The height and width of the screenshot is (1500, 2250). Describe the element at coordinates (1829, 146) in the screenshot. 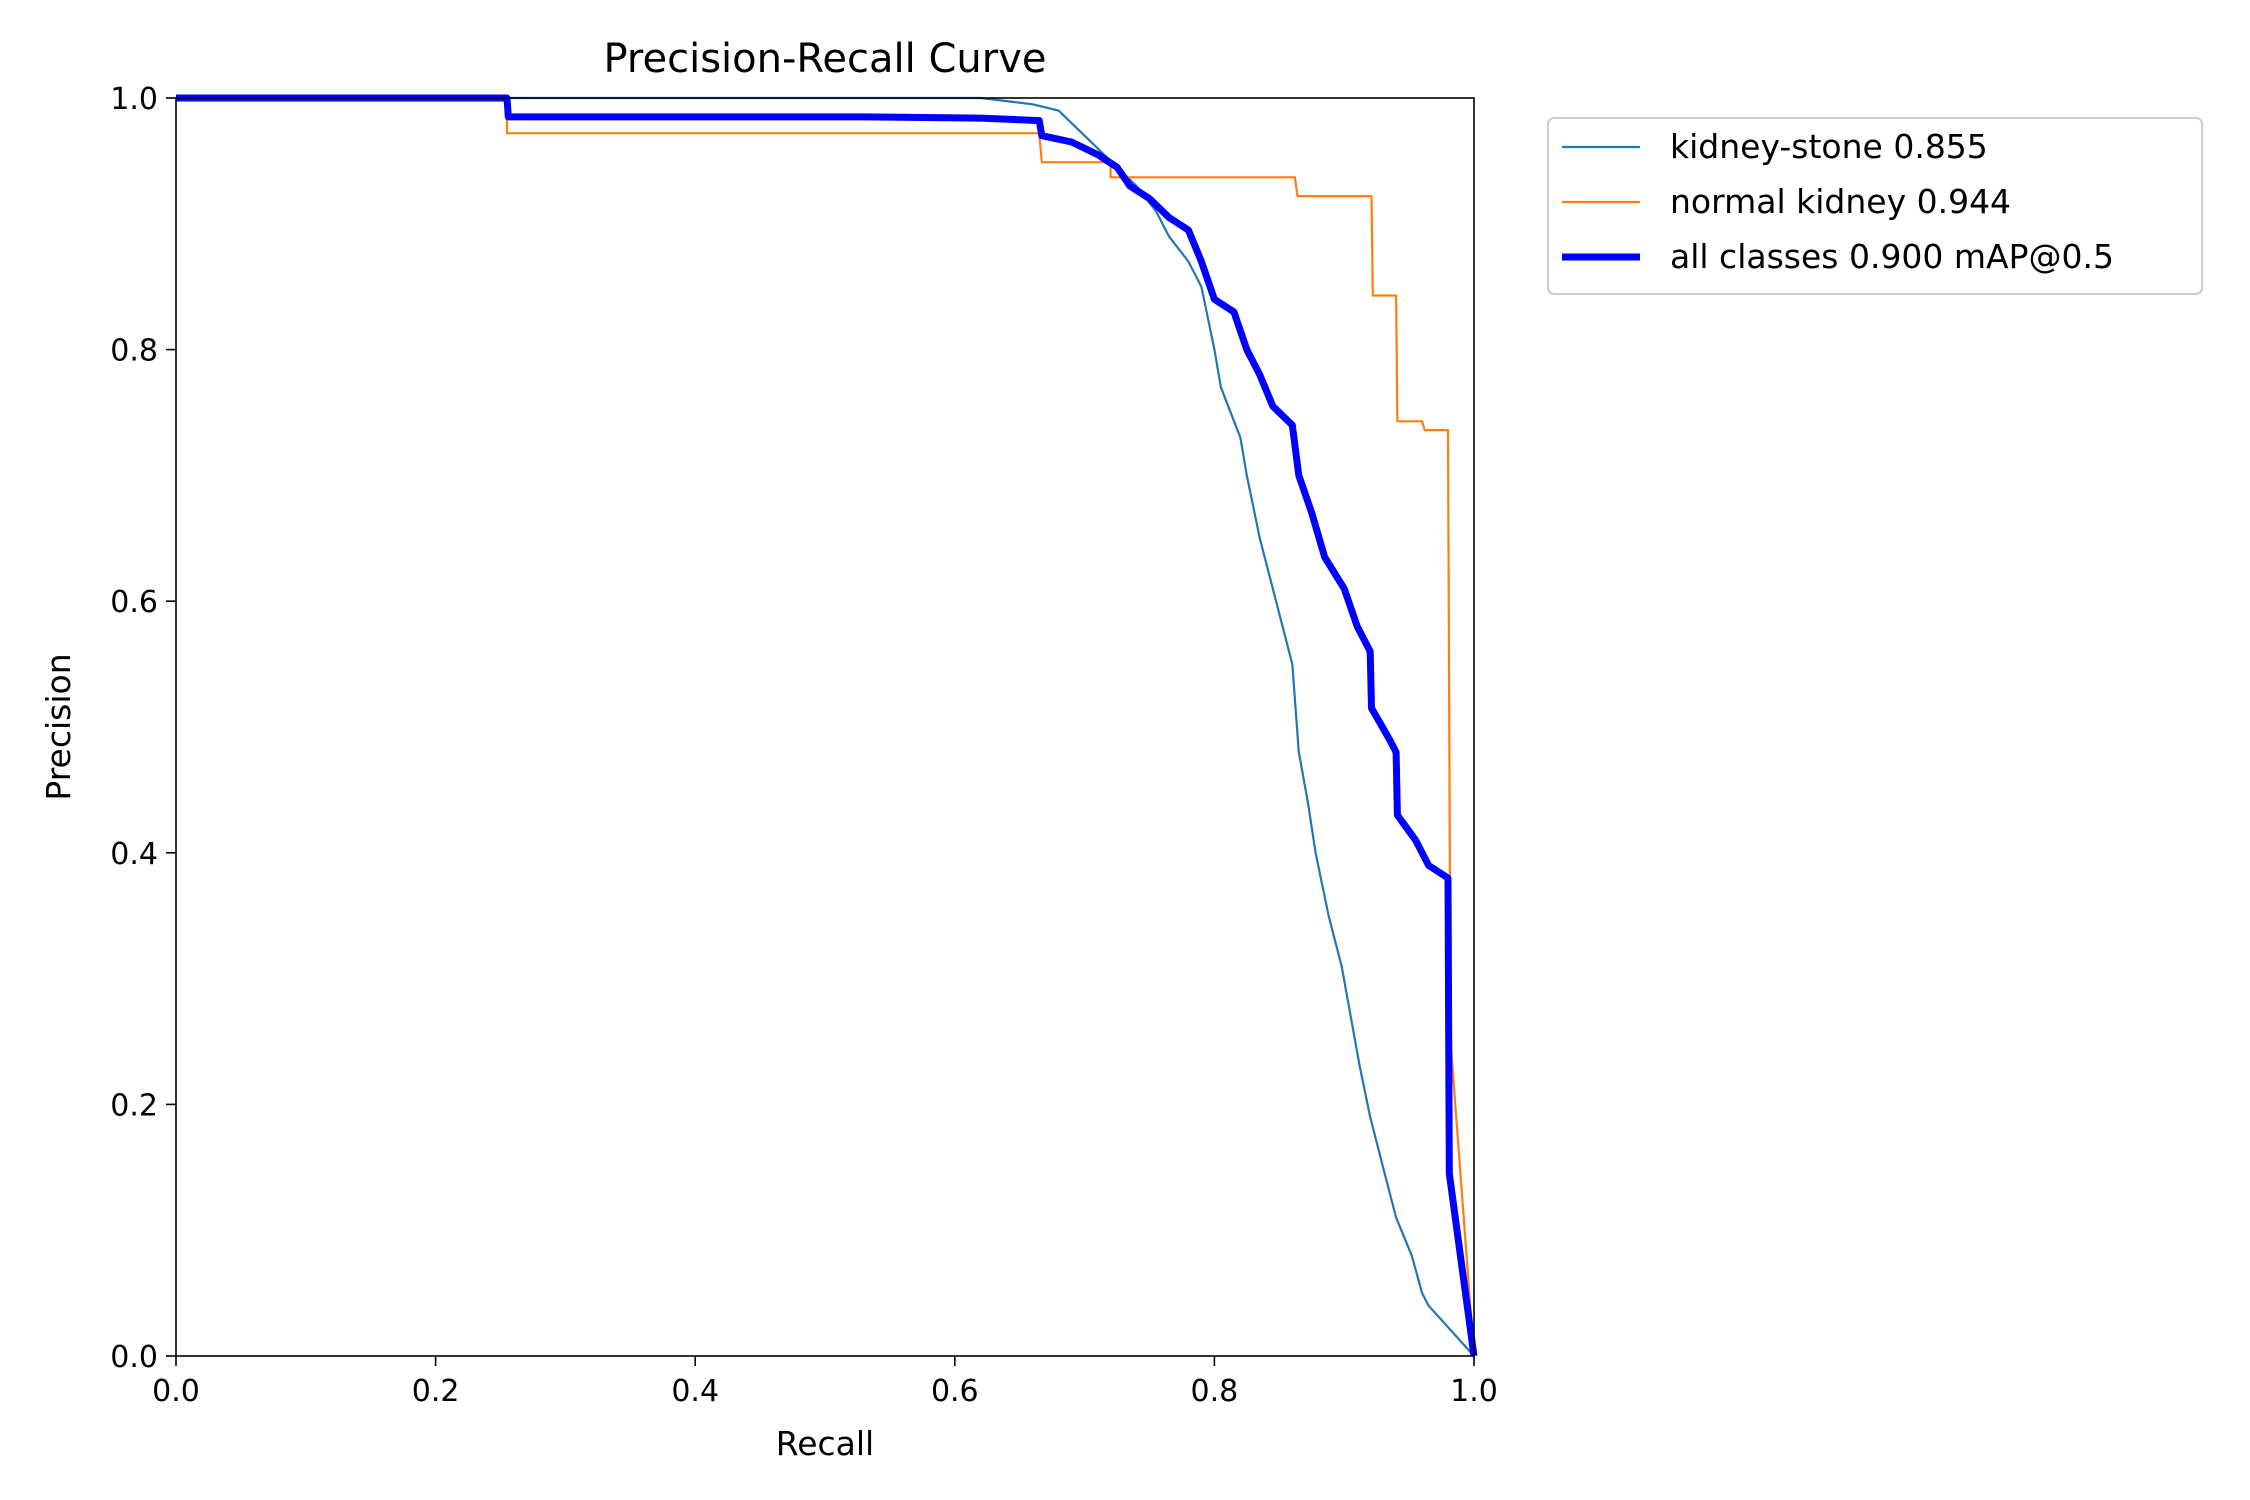

I see `legend-entry-0: kidney-stone 0.855` at that location.